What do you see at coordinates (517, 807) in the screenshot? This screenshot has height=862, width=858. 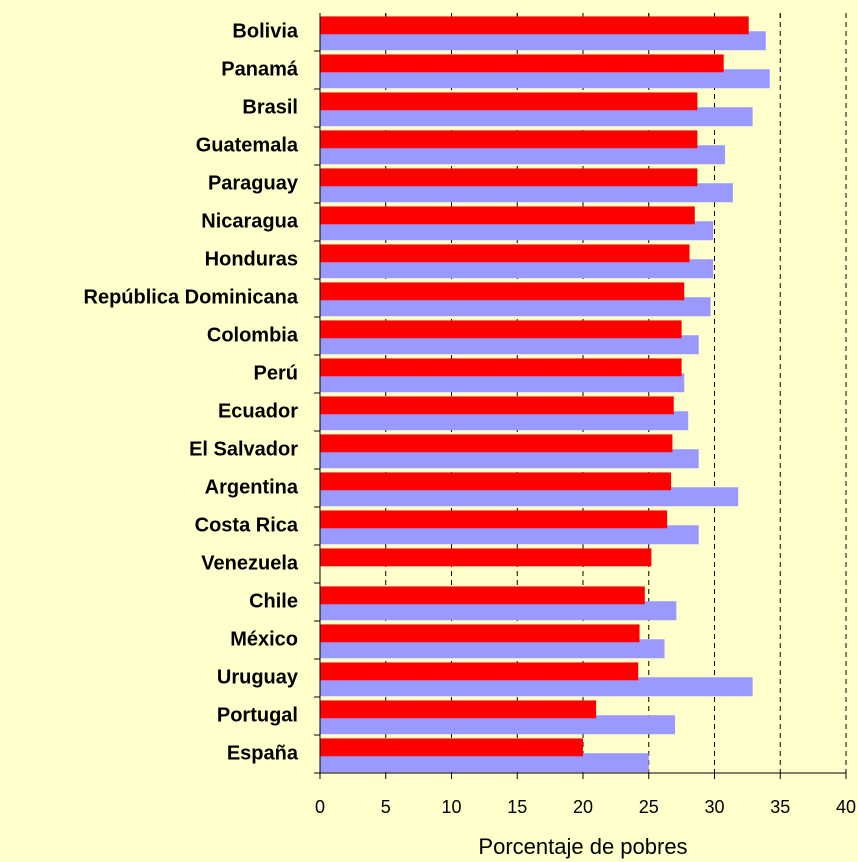 I see `x-tick-label: 15` at bounding box center [517, 807].